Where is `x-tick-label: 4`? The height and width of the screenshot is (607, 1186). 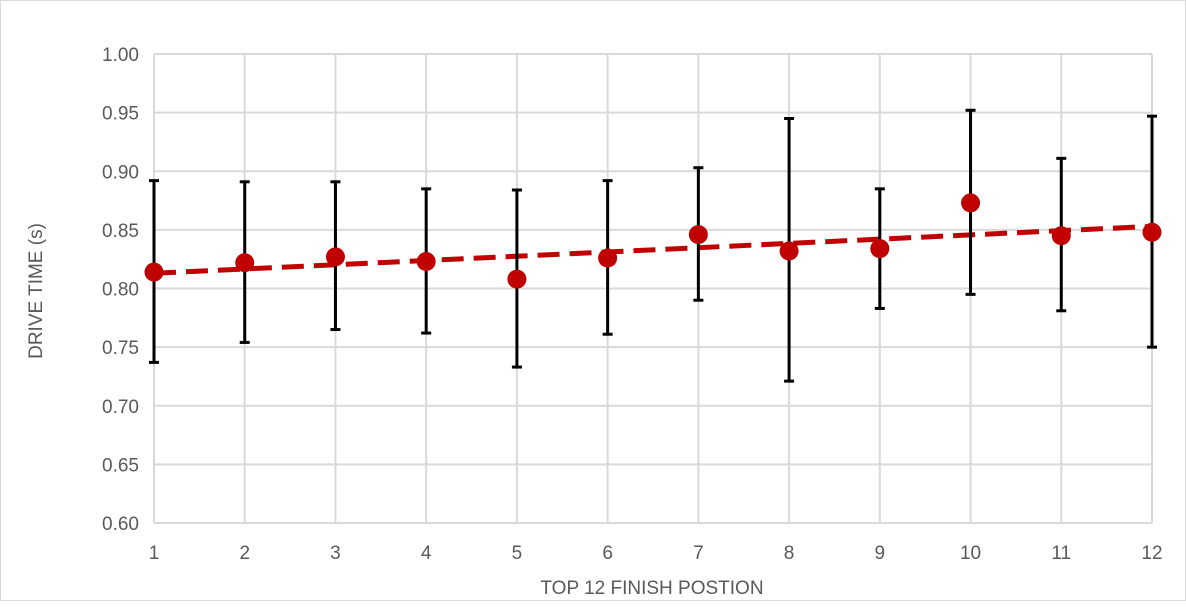 x-tick-label: 4 is located at coordinates (426, 553).